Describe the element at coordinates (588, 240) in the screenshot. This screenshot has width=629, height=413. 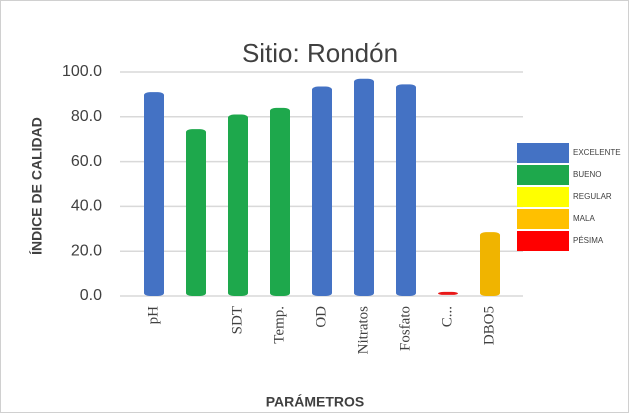
I see `legend-label: PÉSIMA` at that location.